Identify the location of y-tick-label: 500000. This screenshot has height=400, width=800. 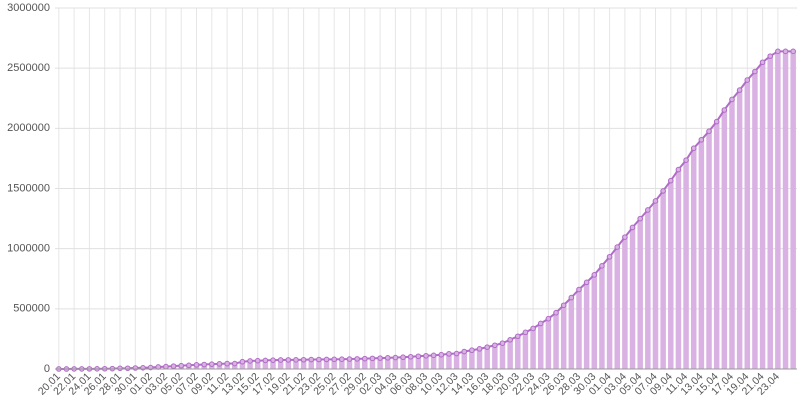
(31, 309).